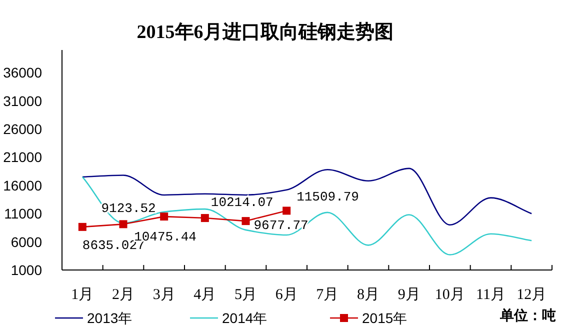 The image size is (563, 327). I want to click on x-tick-label: 5月, so click(245, 295).